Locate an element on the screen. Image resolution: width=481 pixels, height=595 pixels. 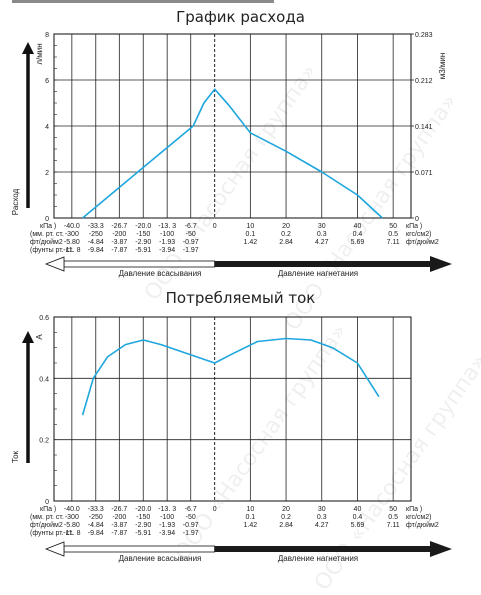
x-tick-label-ftin2: -1.93 is located at coordinates (167, 525).